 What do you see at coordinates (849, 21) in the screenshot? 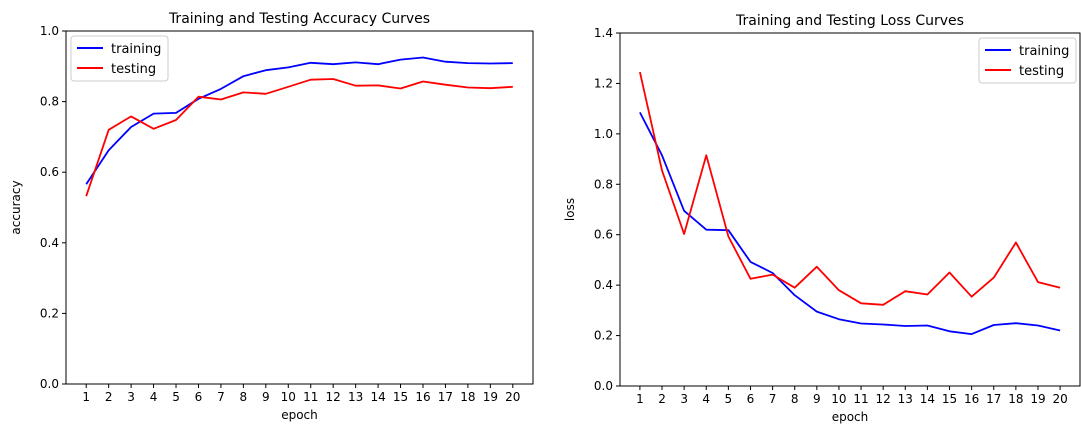
I see `chart-title: Training and Testing Loss Curves` at bounding box center [849, 21].